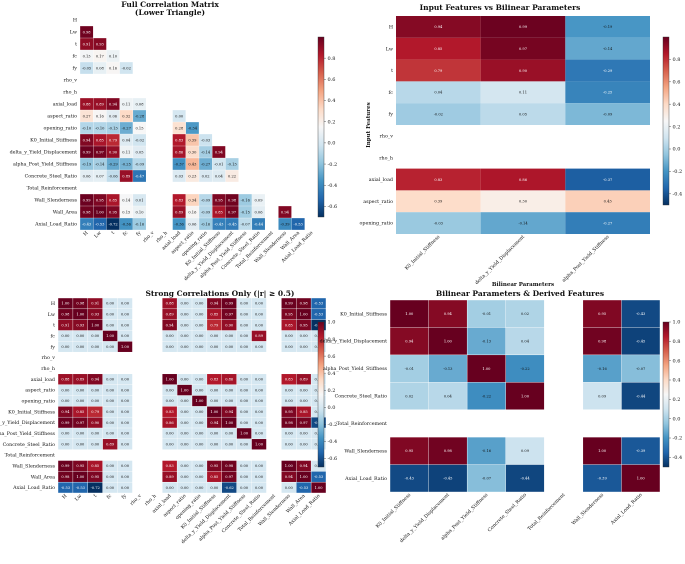  What do you see at coordinates (65, 105) in the screenshot?
I see `row-label: axial_load` at bounding box center [65, 105].